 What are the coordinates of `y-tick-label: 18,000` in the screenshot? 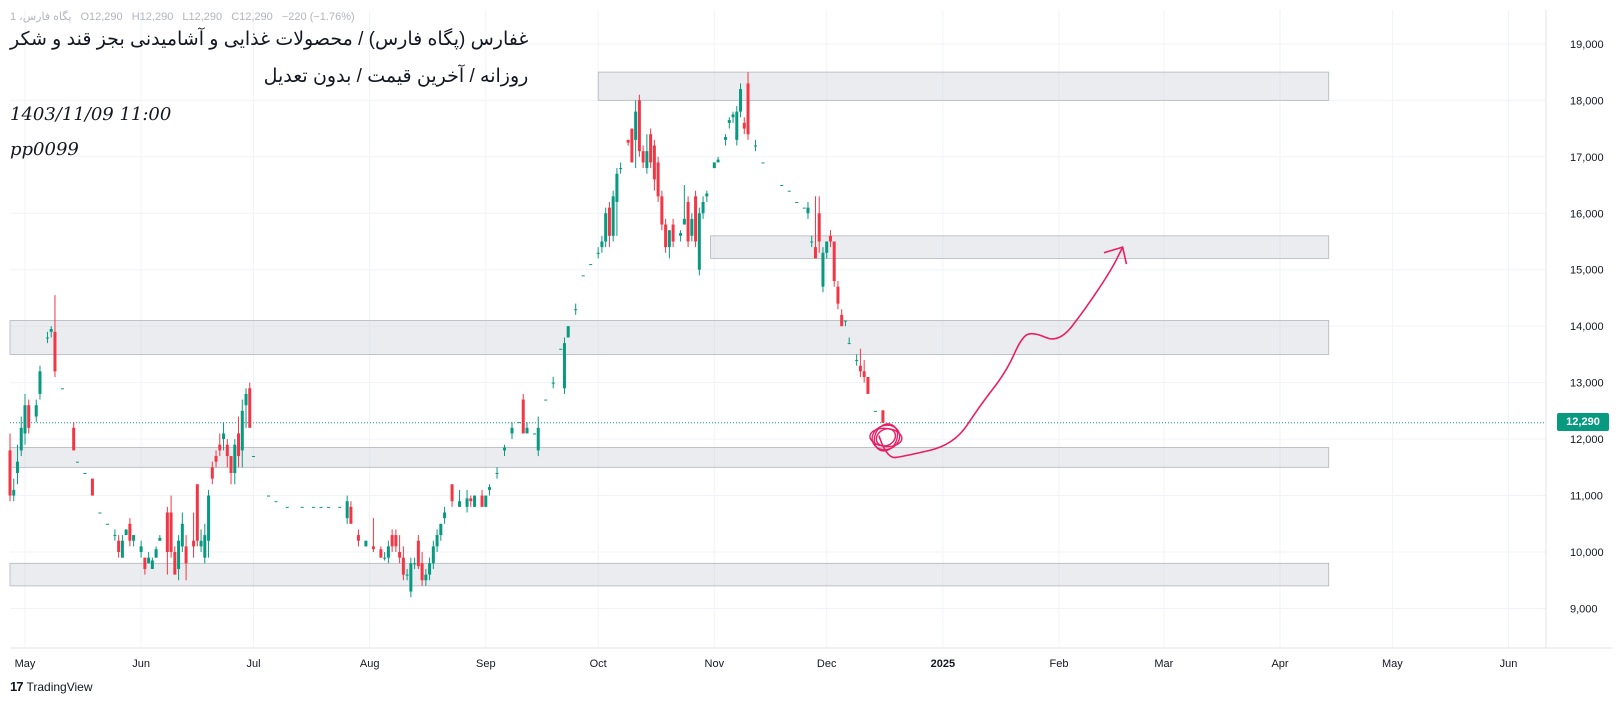 It's located at (1587, 101).